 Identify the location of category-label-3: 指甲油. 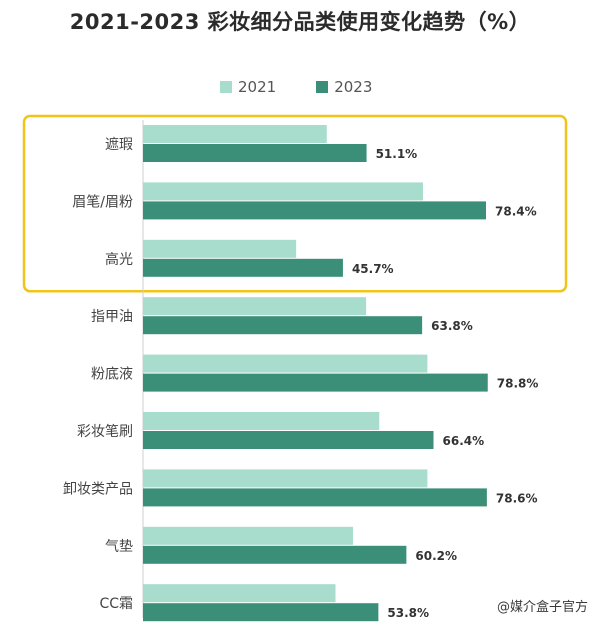
(112, 317).